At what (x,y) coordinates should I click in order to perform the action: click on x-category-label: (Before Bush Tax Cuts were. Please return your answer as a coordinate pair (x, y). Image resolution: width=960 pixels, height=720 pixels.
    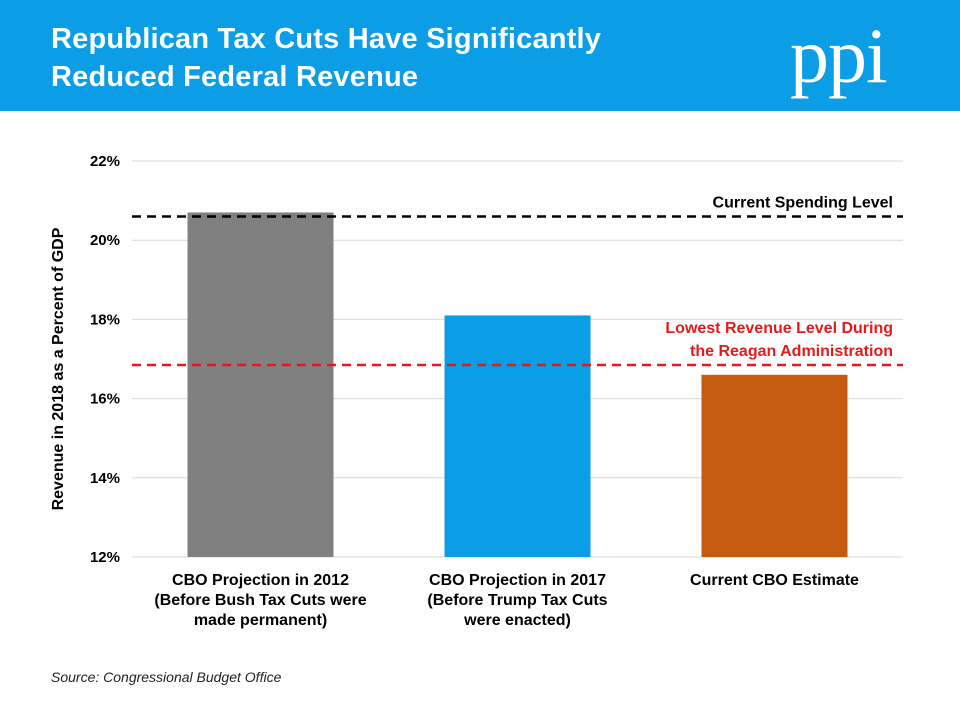
    Looking at the image, I should click on (260, 600).